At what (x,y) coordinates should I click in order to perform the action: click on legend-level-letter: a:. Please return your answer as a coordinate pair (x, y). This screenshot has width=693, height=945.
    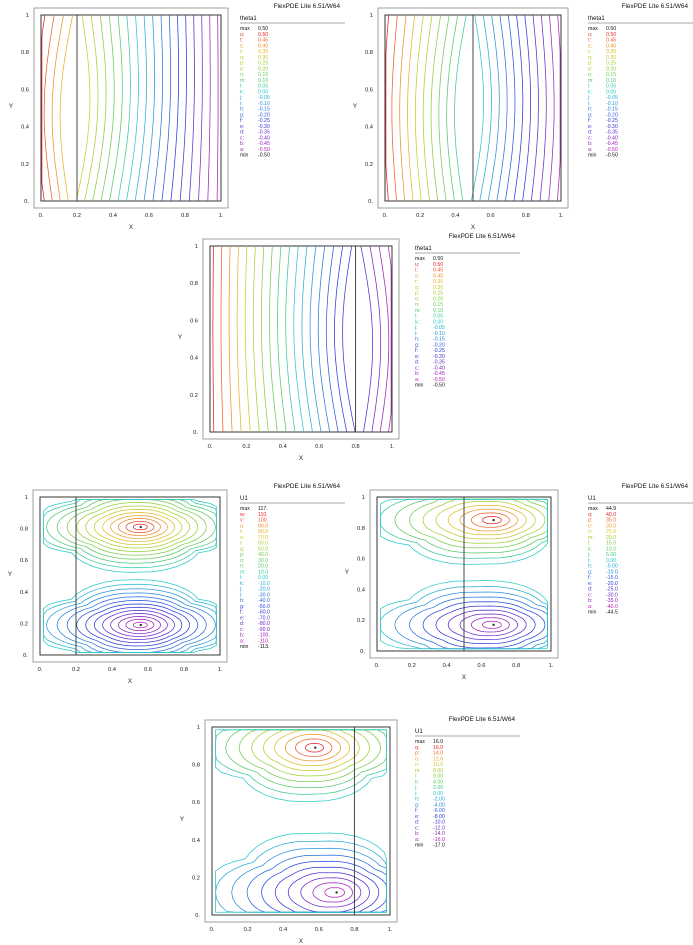
    Looking at the image, I should click on (242, 150).